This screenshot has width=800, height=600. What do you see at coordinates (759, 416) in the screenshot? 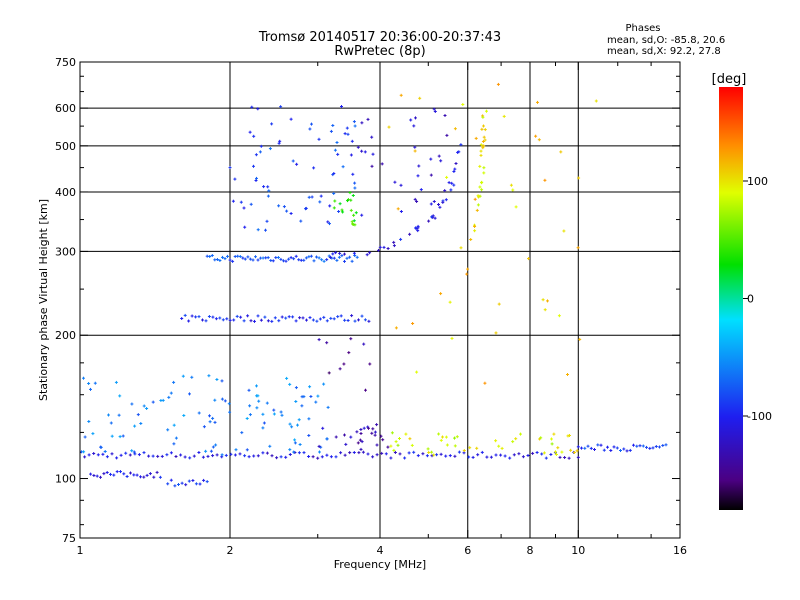
I see `colorbar-tick-label: -100` at bounding box center [759, 416].